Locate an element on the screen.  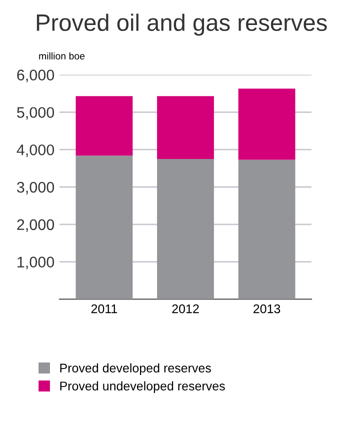
y-axis-title: million boe is located at coordinates (62, 56).